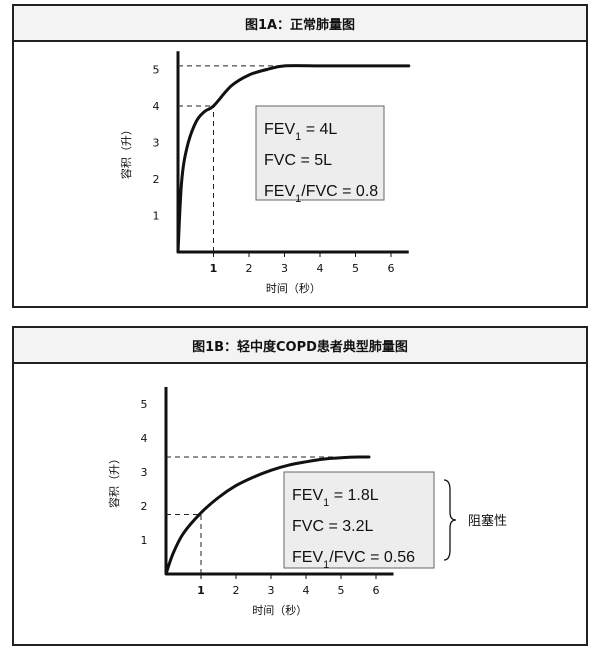  I want to click on obstructive-label: 阻塞性, so click(487, 521).